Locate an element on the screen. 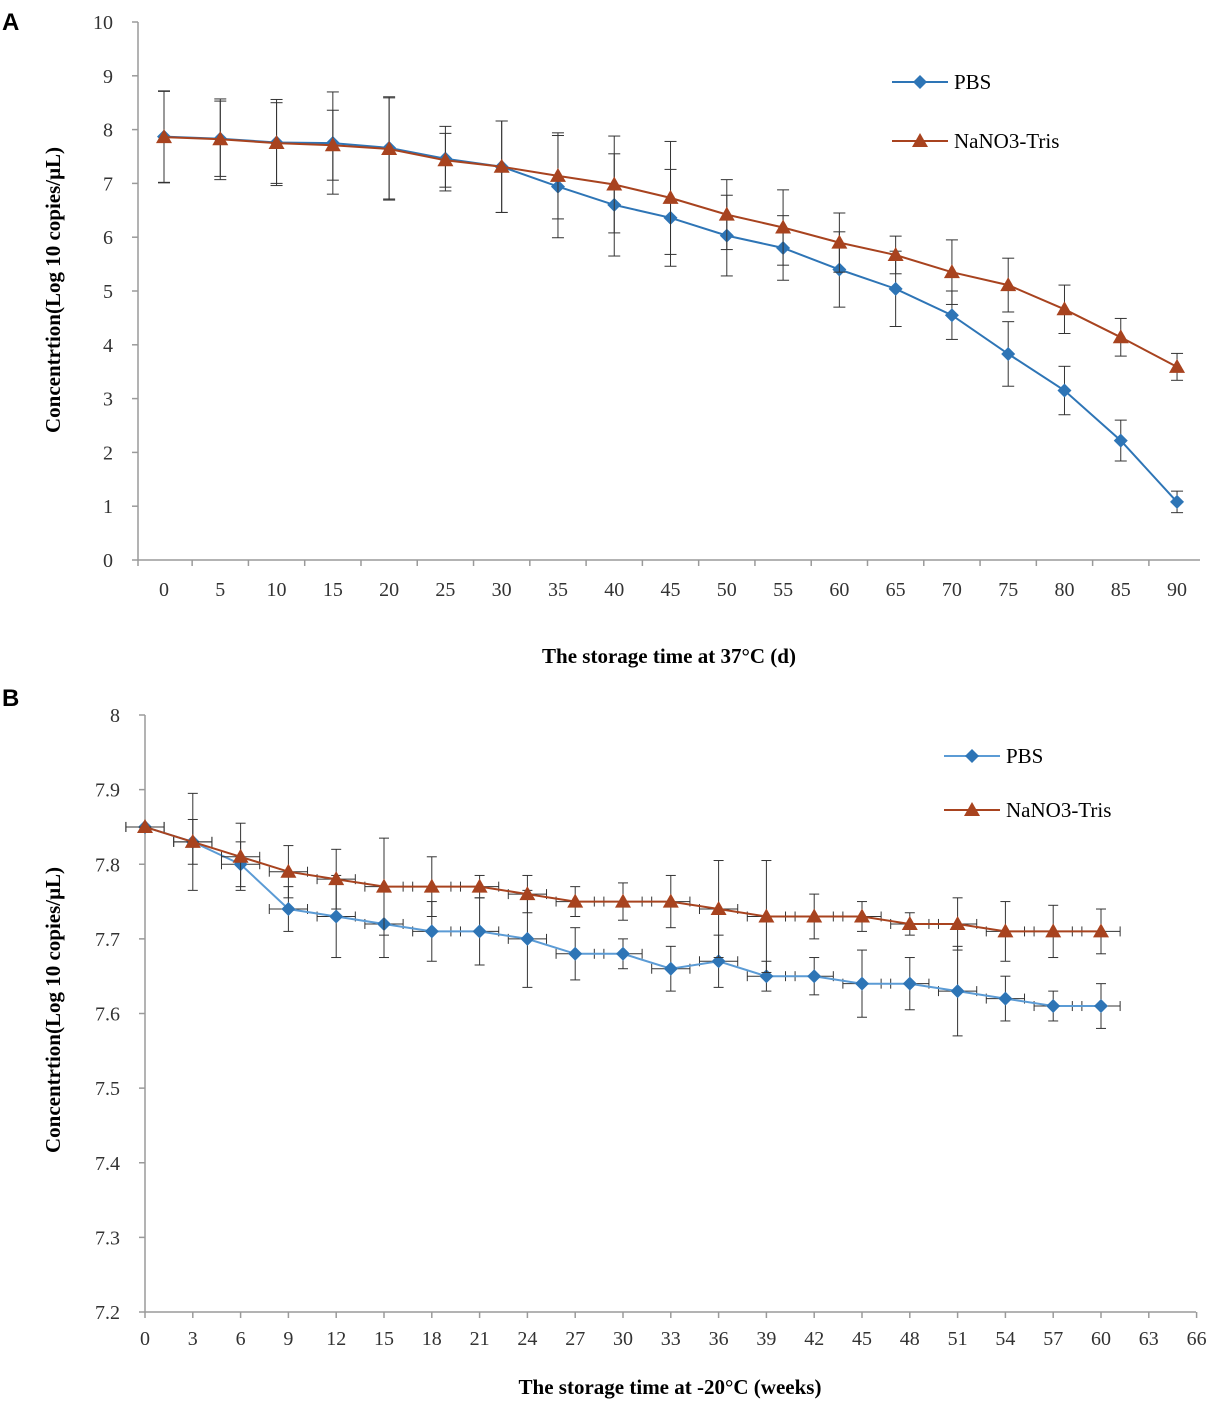 This screenshot has width=1220, height=1408. panel-a-legend-nanotris: NaNO3-Tris is located at coordinates (975, 141).